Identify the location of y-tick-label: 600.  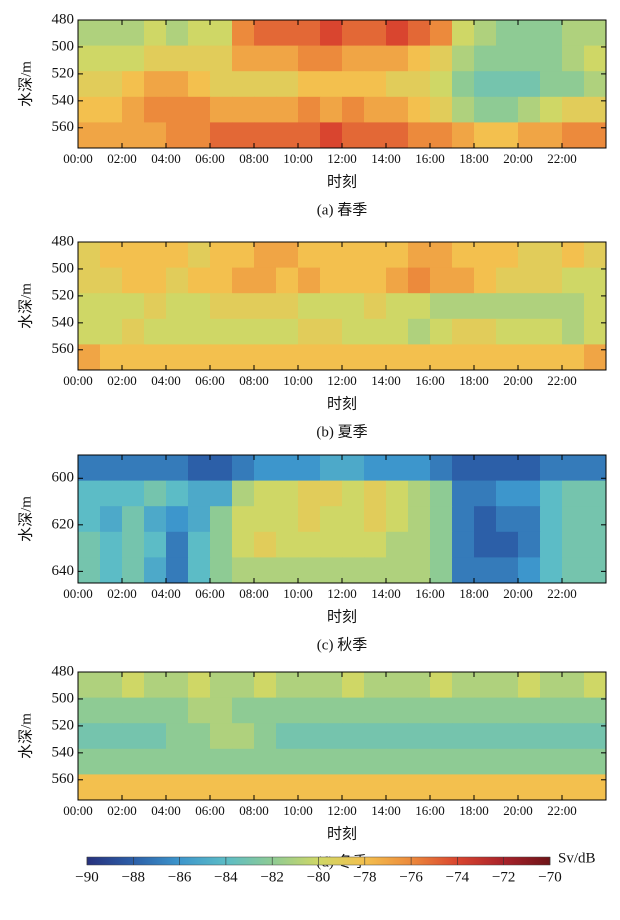
(63, 478).